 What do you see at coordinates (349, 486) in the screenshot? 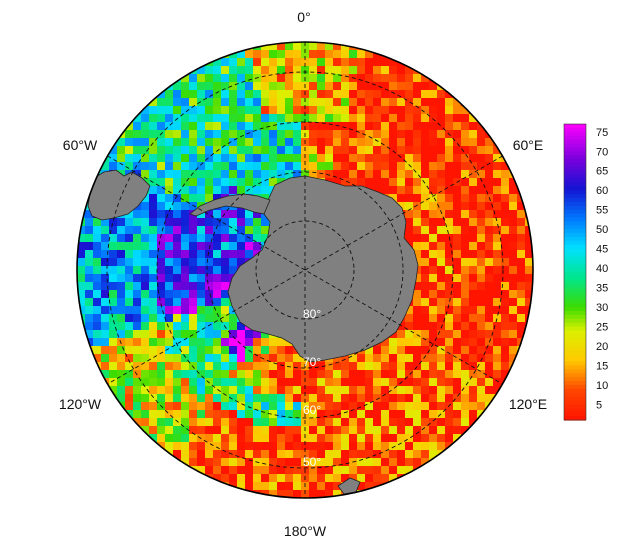
I see `new-zealand-fragment` at bounding box center [349, 486].